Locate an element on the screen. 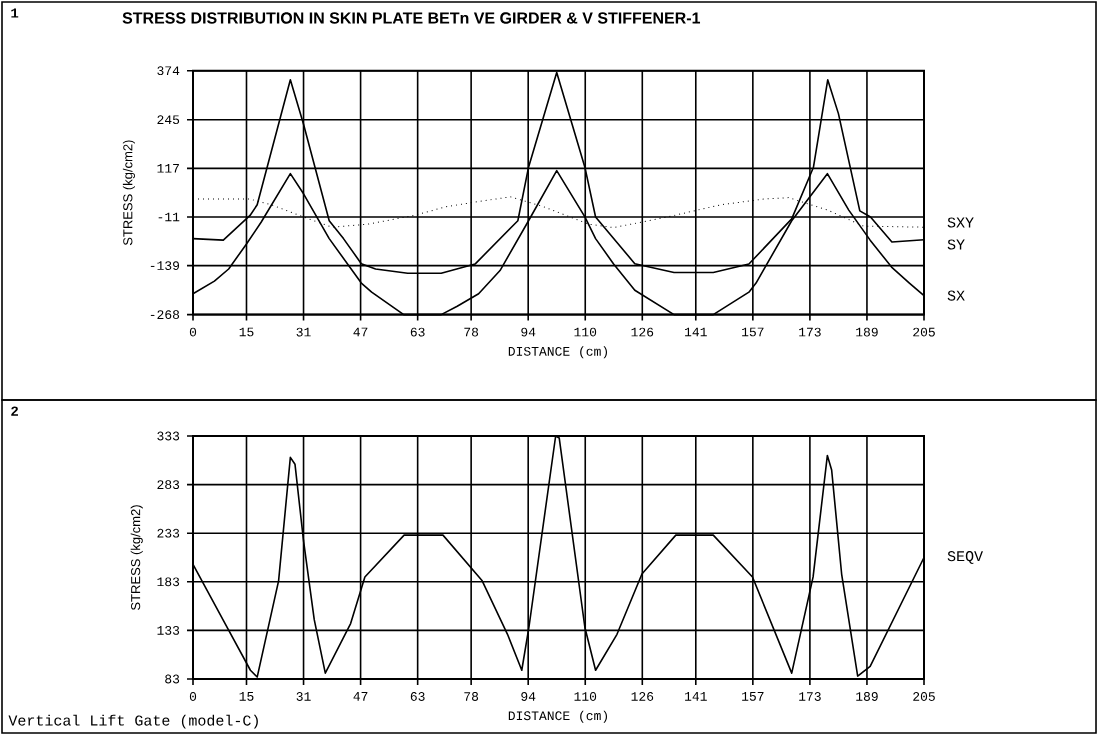 The width and height of the screenshot is (1098, 735). y-tick-label: 233 is located at coordinates (168, 533).